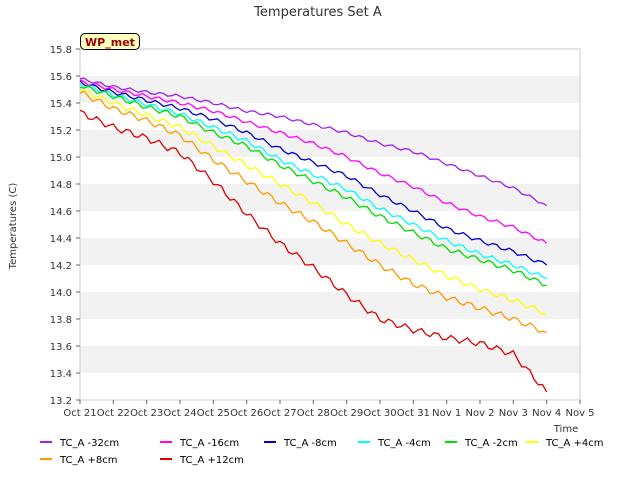 This screenshot has height=484, width=640. Describe the element at coordinates (61, 77) in the screenshot. I see `y-tick-label: 15.6` at that location.